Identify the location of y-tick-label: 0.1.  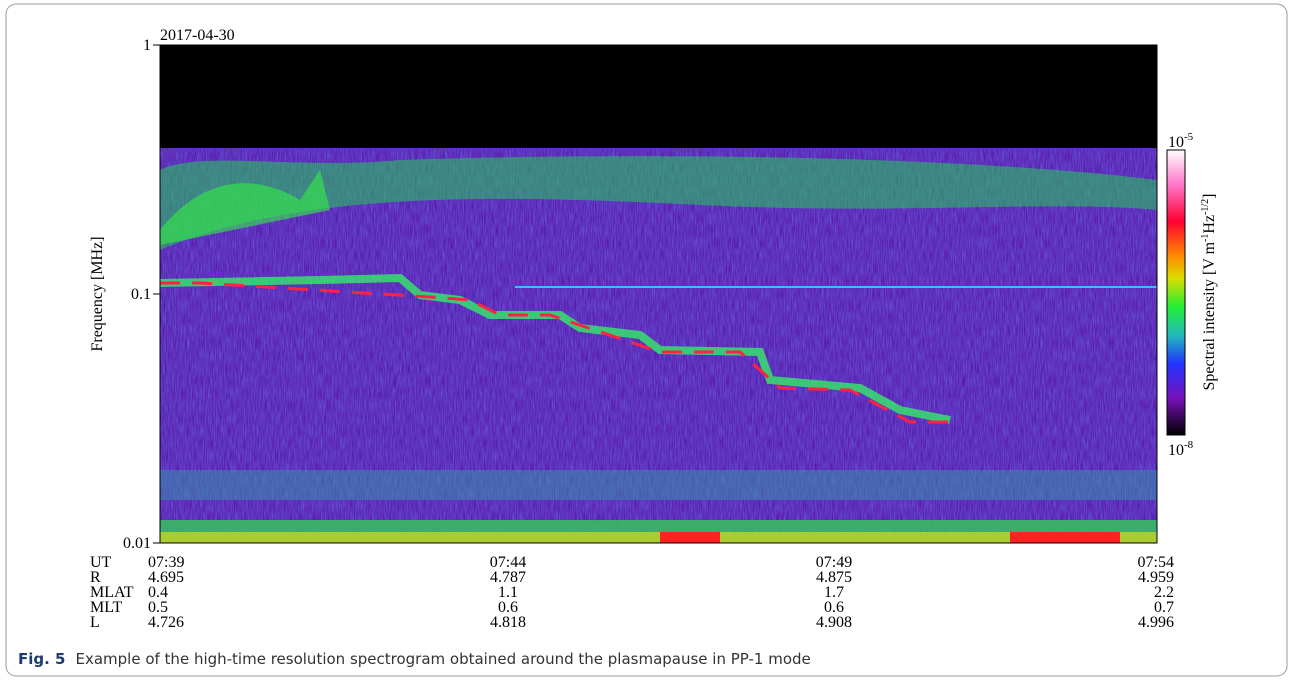
(141, 294).